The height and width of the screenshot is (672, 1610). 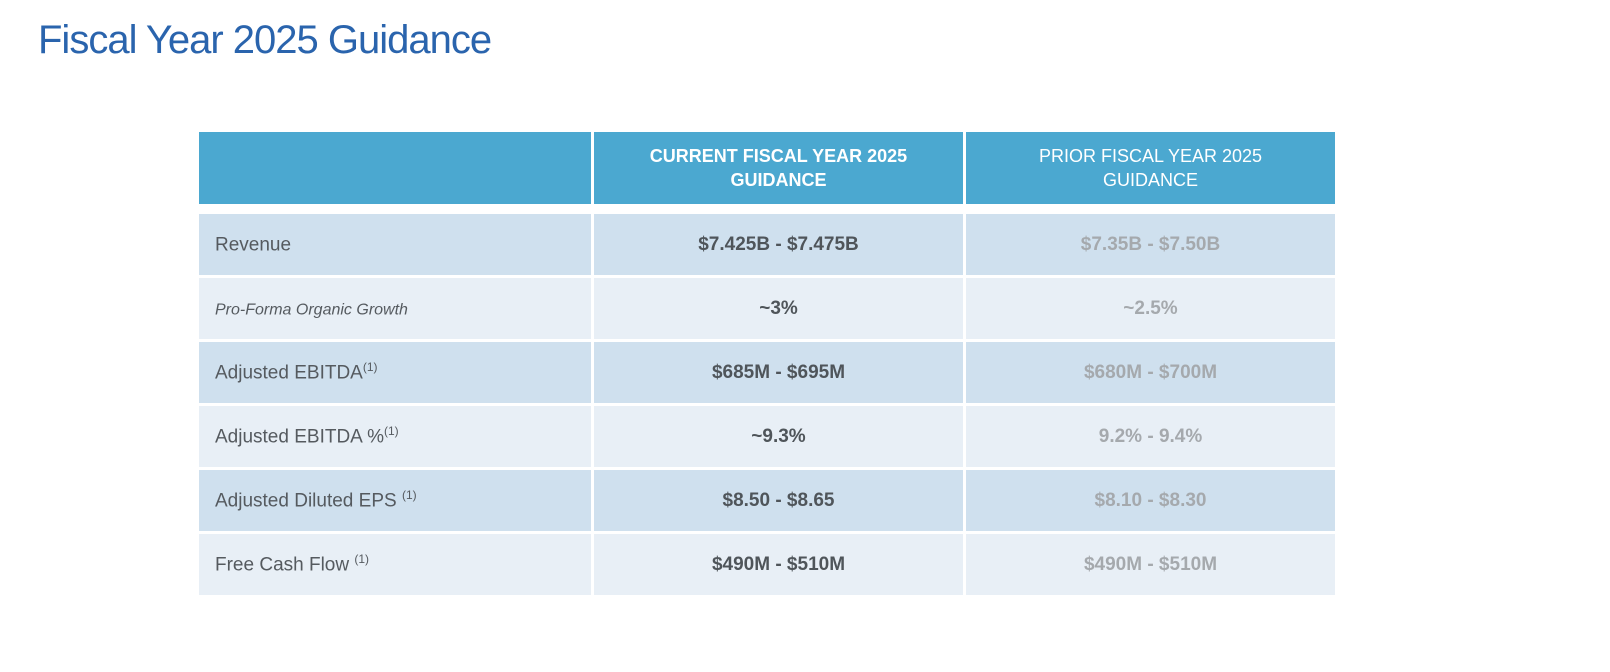 I want to click on prior-value: $490M - $510M, so click(x=1150, y=564).